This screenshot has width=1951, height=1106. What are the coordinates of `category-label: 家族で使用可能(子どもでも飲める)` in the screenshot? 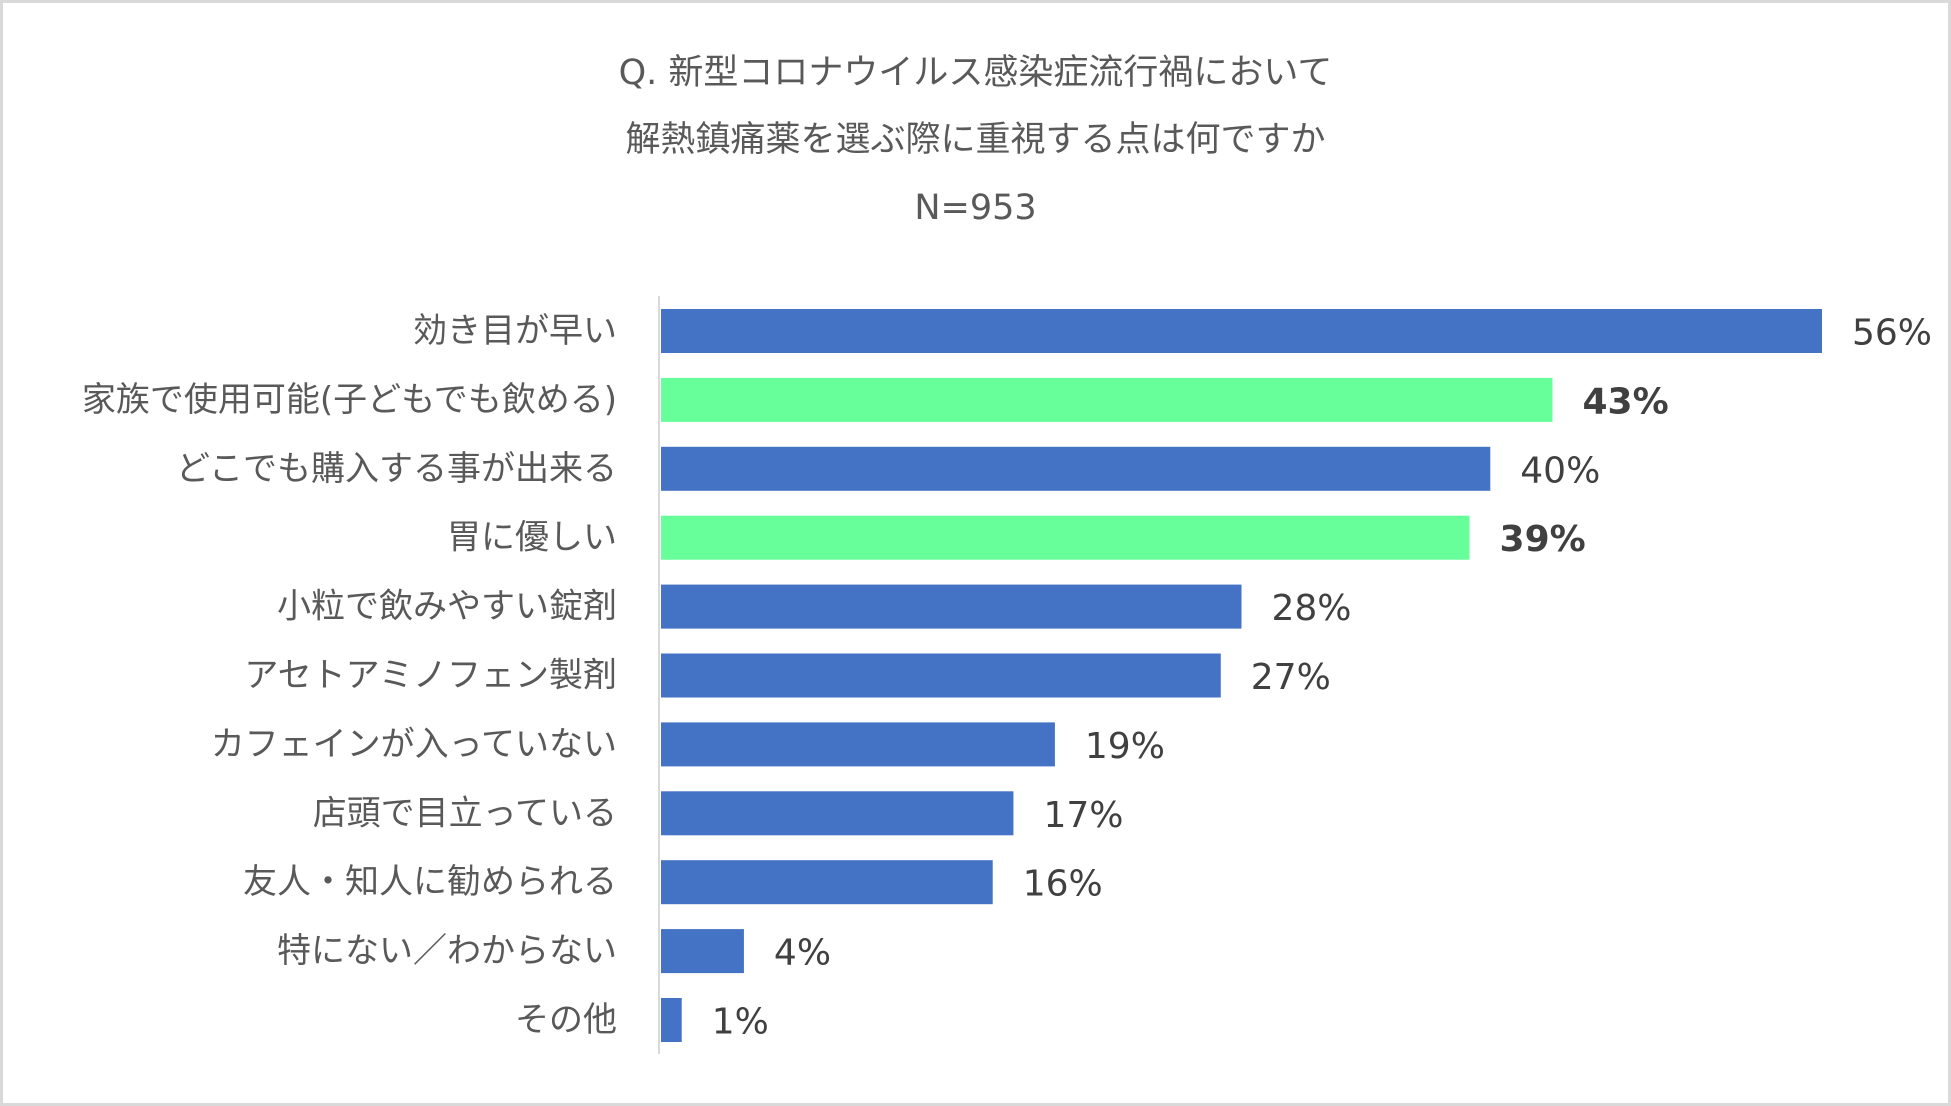 It's located at (349, 400).